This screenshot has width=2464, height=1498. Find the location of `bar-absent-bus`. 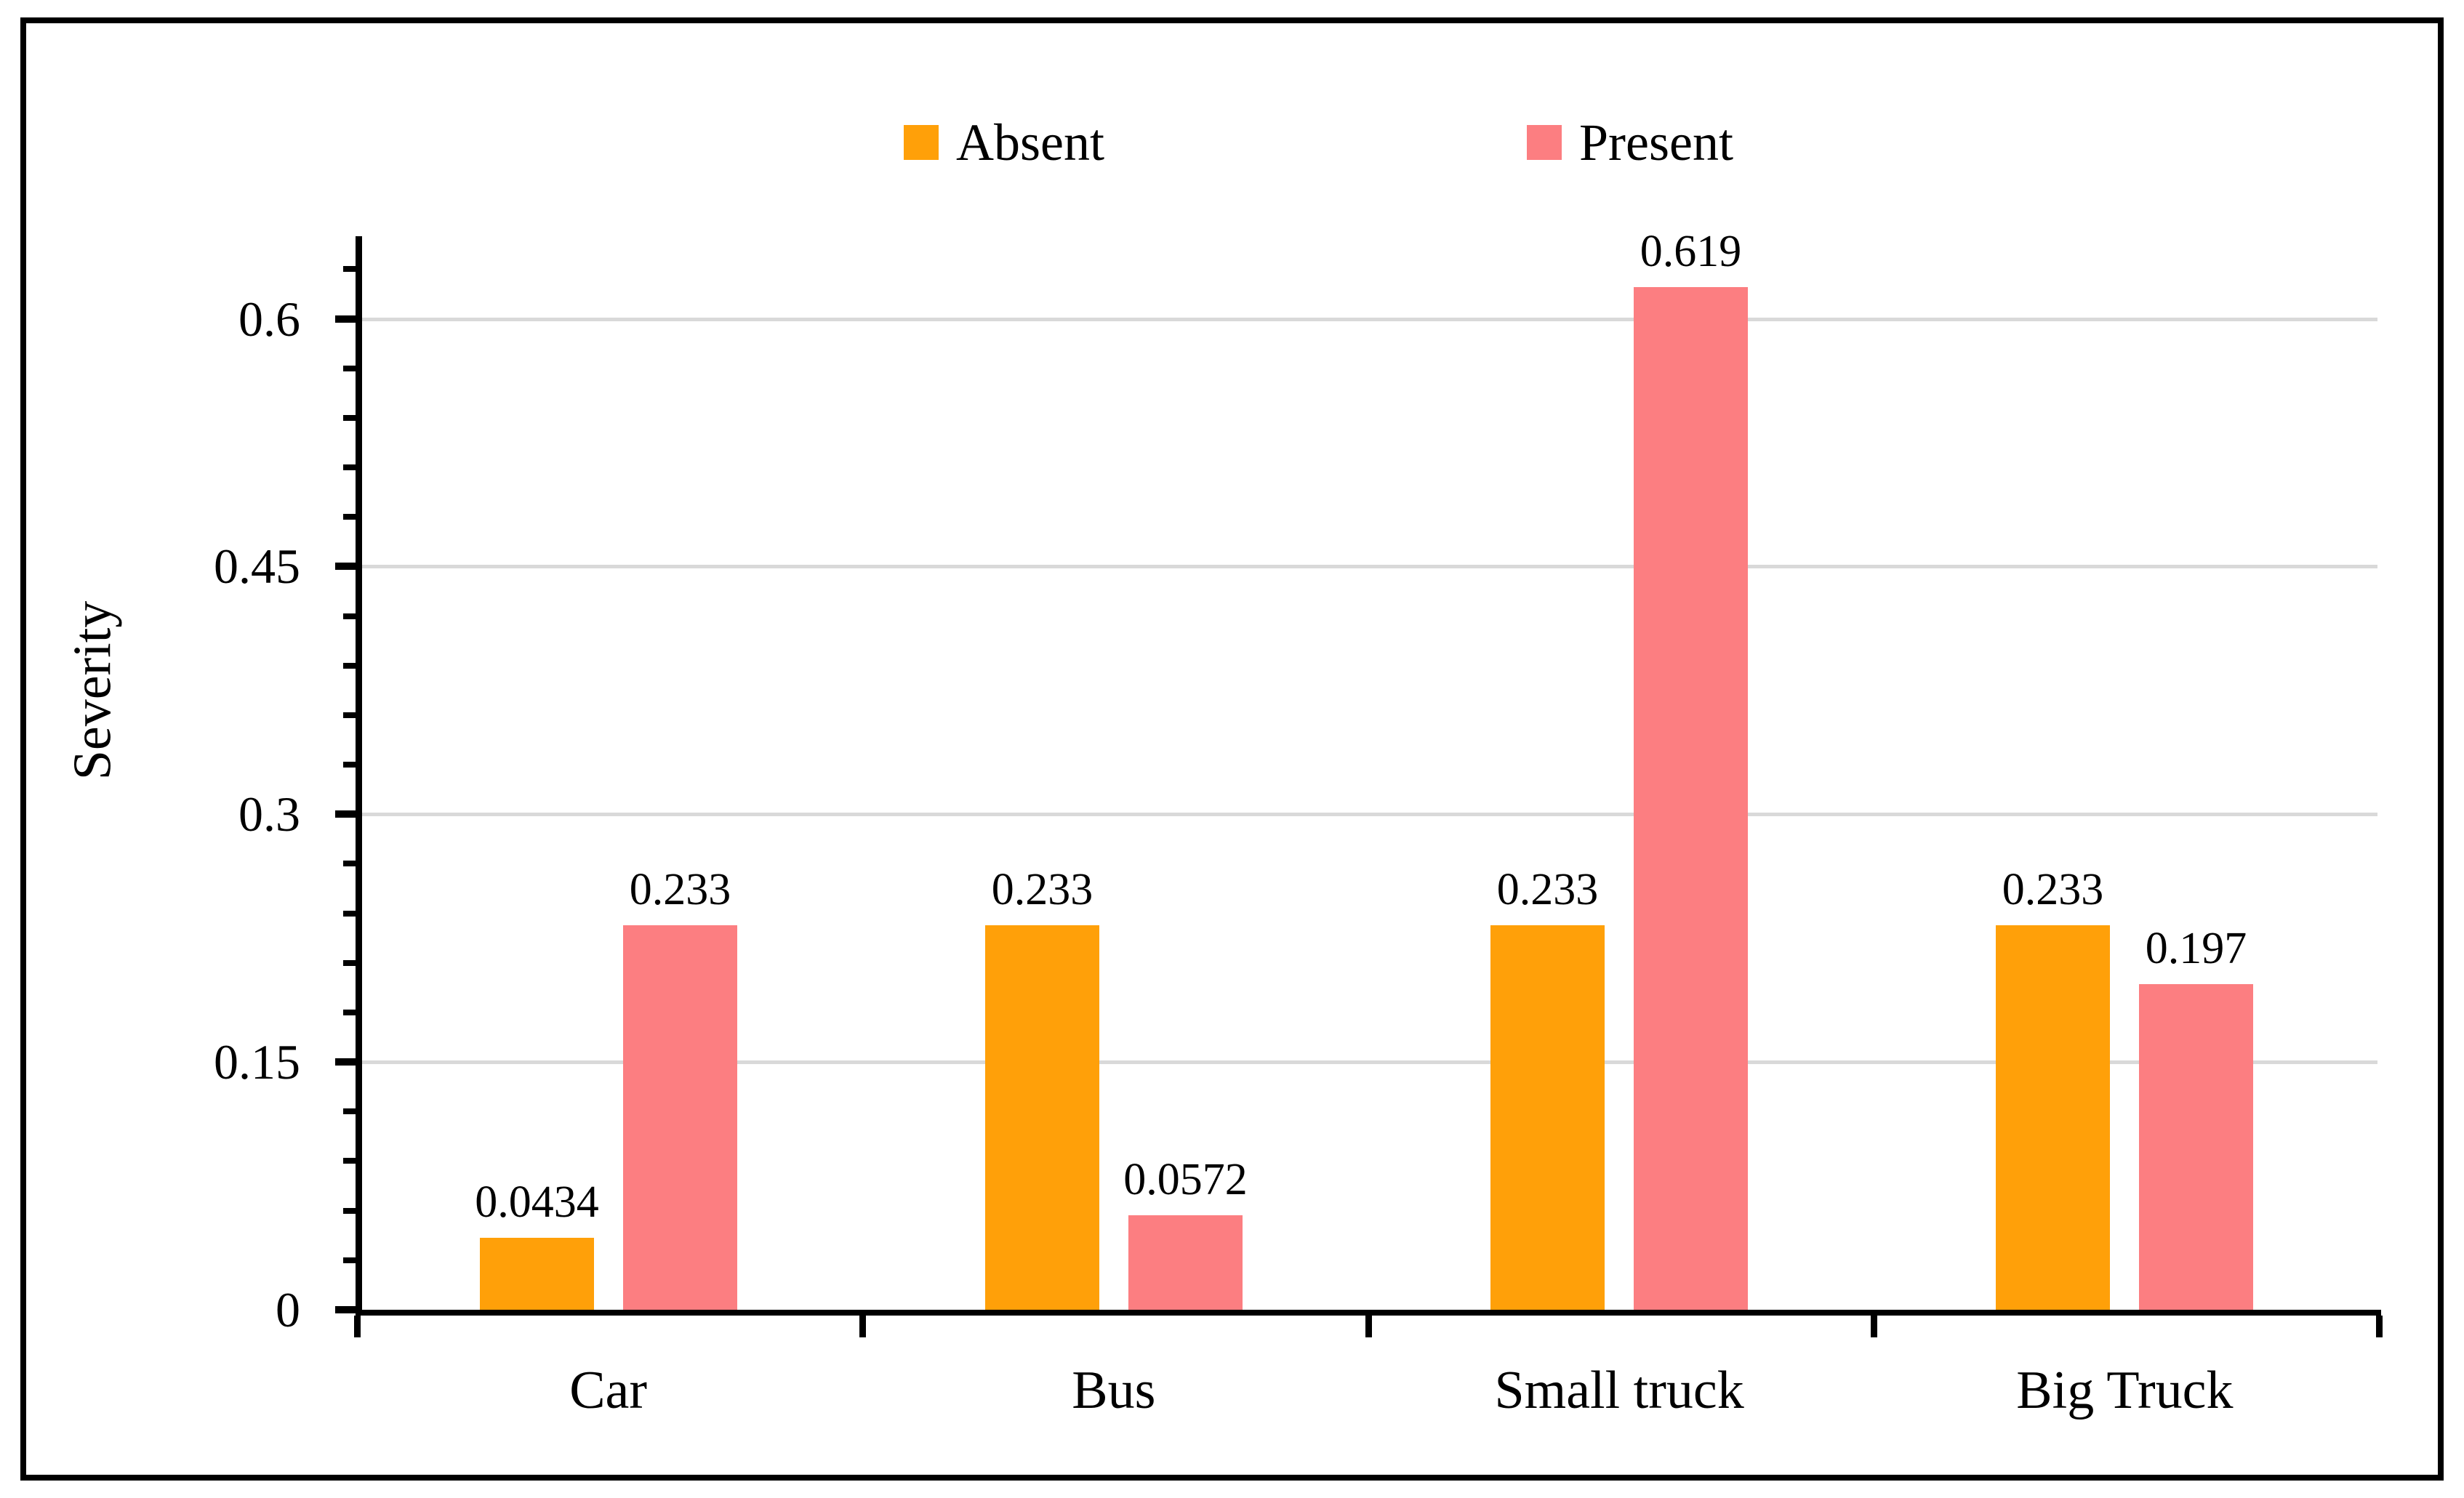

bar-absent-bus is located at coordinates (1042, 1118).